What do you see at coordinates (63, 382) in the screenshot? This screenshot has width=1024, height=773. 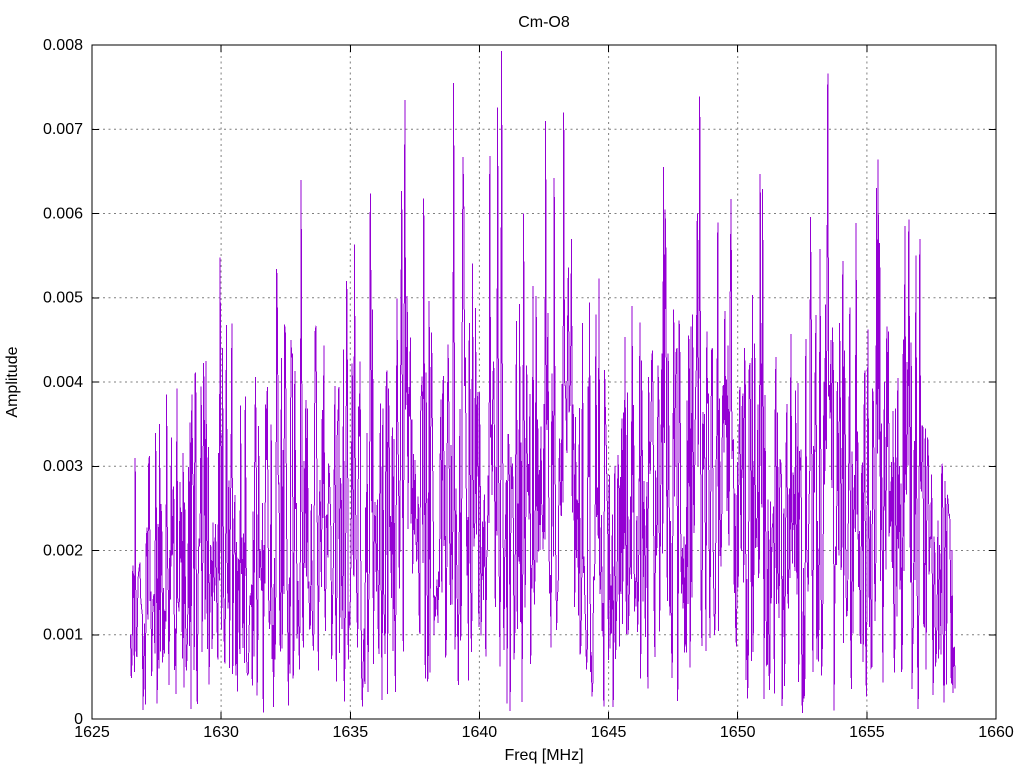 I see `svg-text: 0.004` at bounding box center [63, 382].